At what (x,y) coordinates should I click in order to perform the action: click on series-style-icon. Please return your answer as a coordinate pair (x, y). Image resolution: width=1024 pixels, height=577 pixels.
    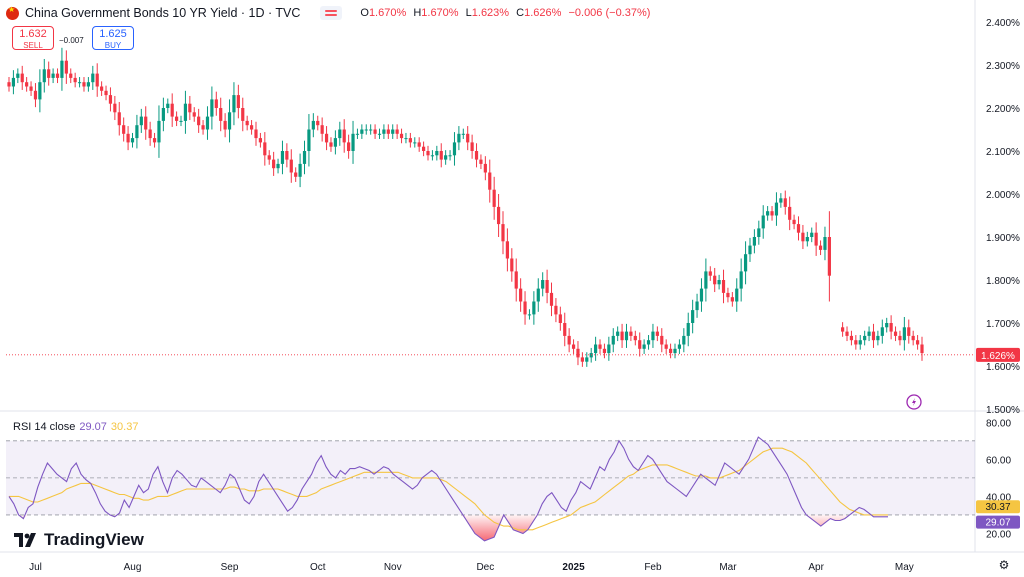
    Looking at the image, I should click on (331, 13).